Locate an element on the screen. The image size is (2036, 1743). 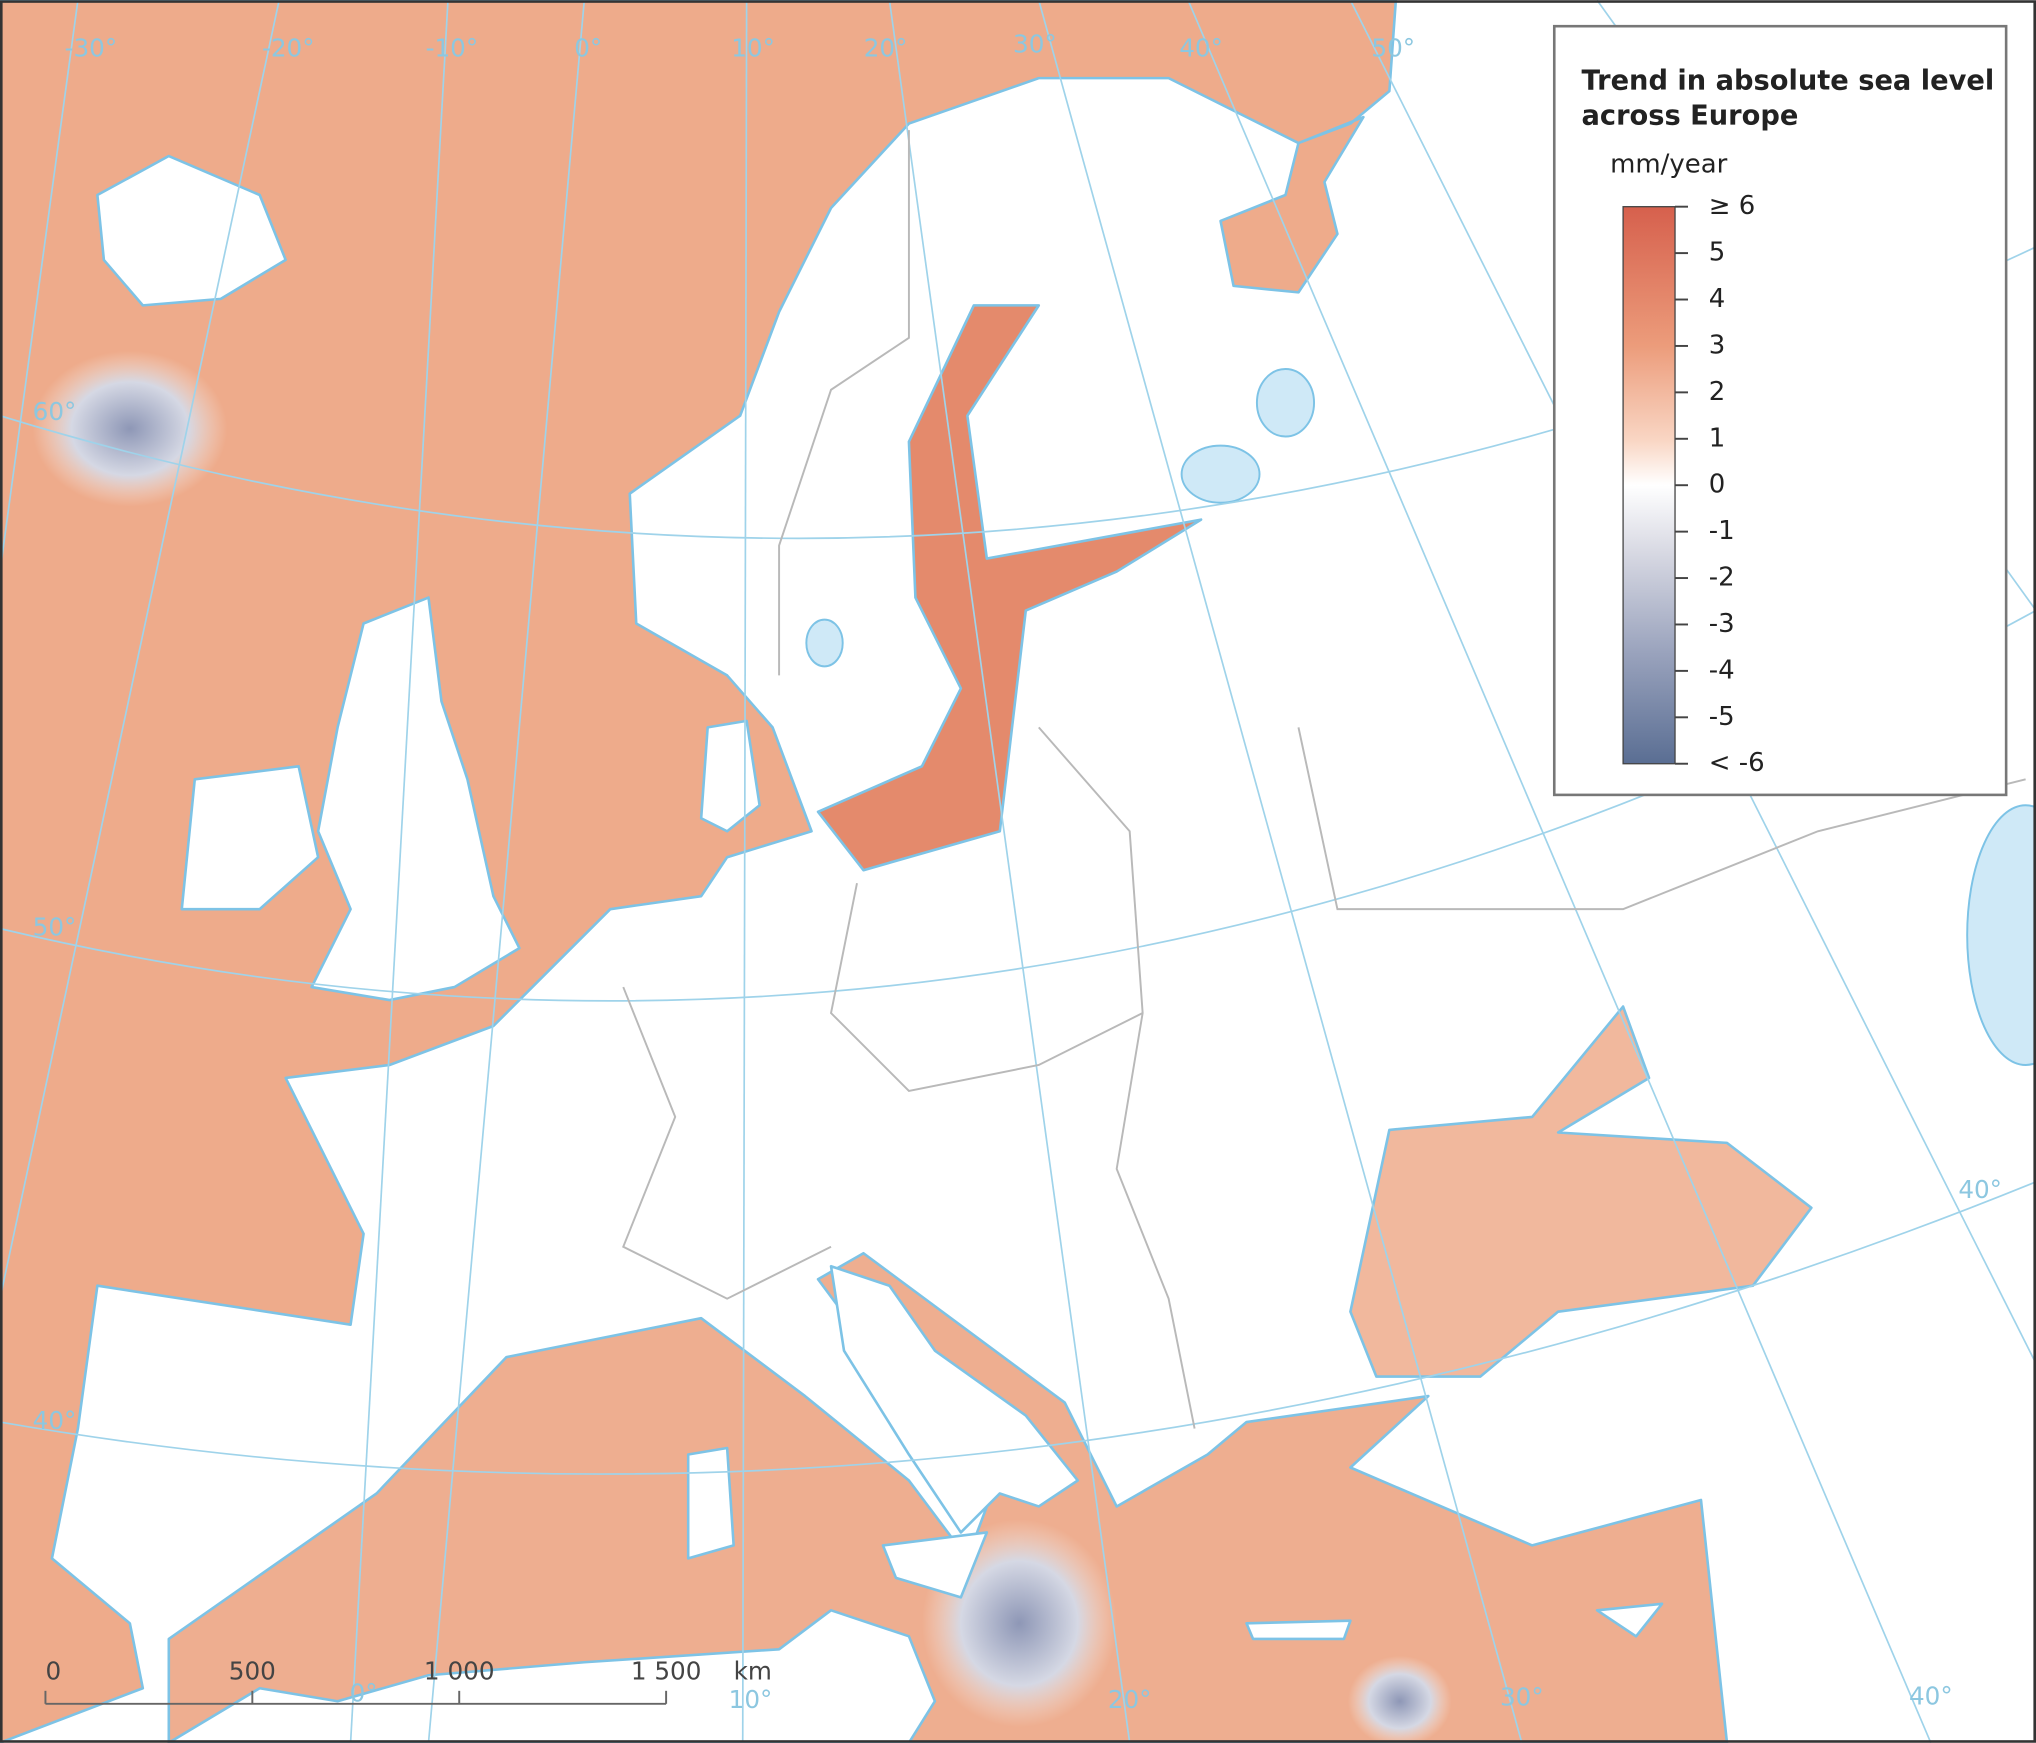
legend-tick-label: ≥ 6 is located at coordinates (1732, 206).